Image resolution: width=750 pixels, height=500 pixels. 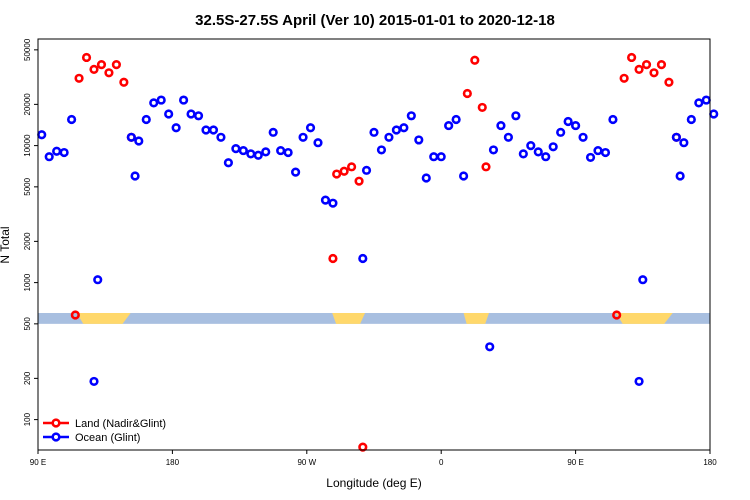 I want to click on y-tick-label: 100, so click(x=27, y=419).